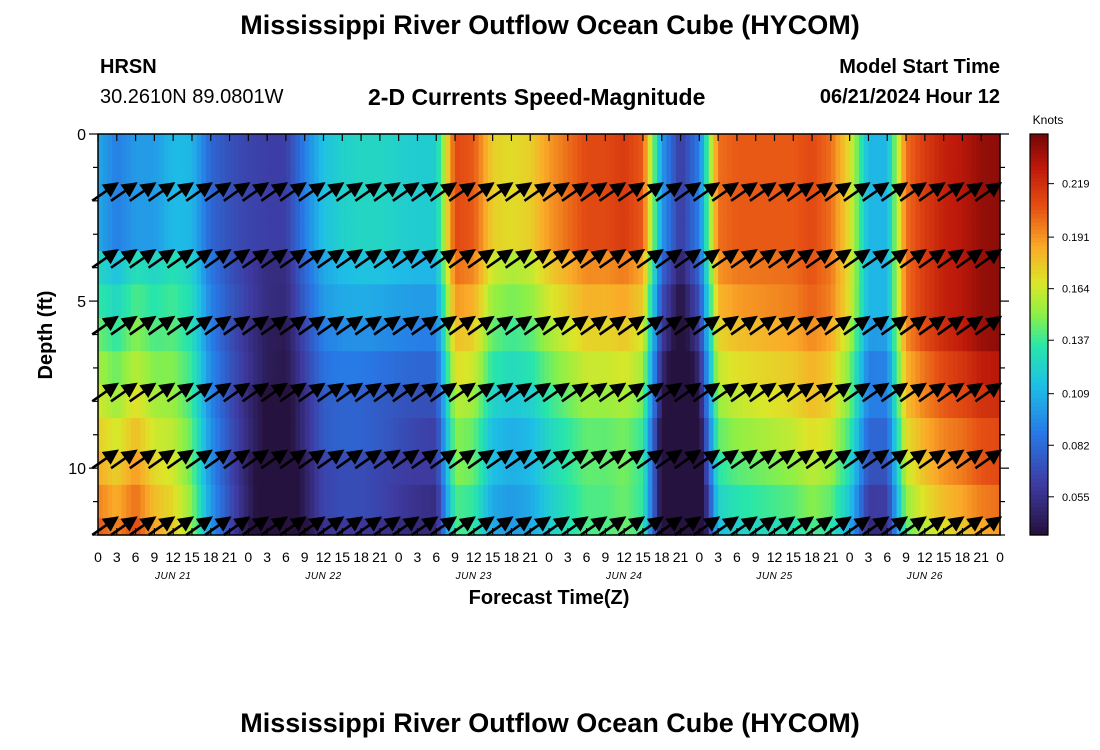  I want to click on x-tick-label: 21, so click(831, 557).